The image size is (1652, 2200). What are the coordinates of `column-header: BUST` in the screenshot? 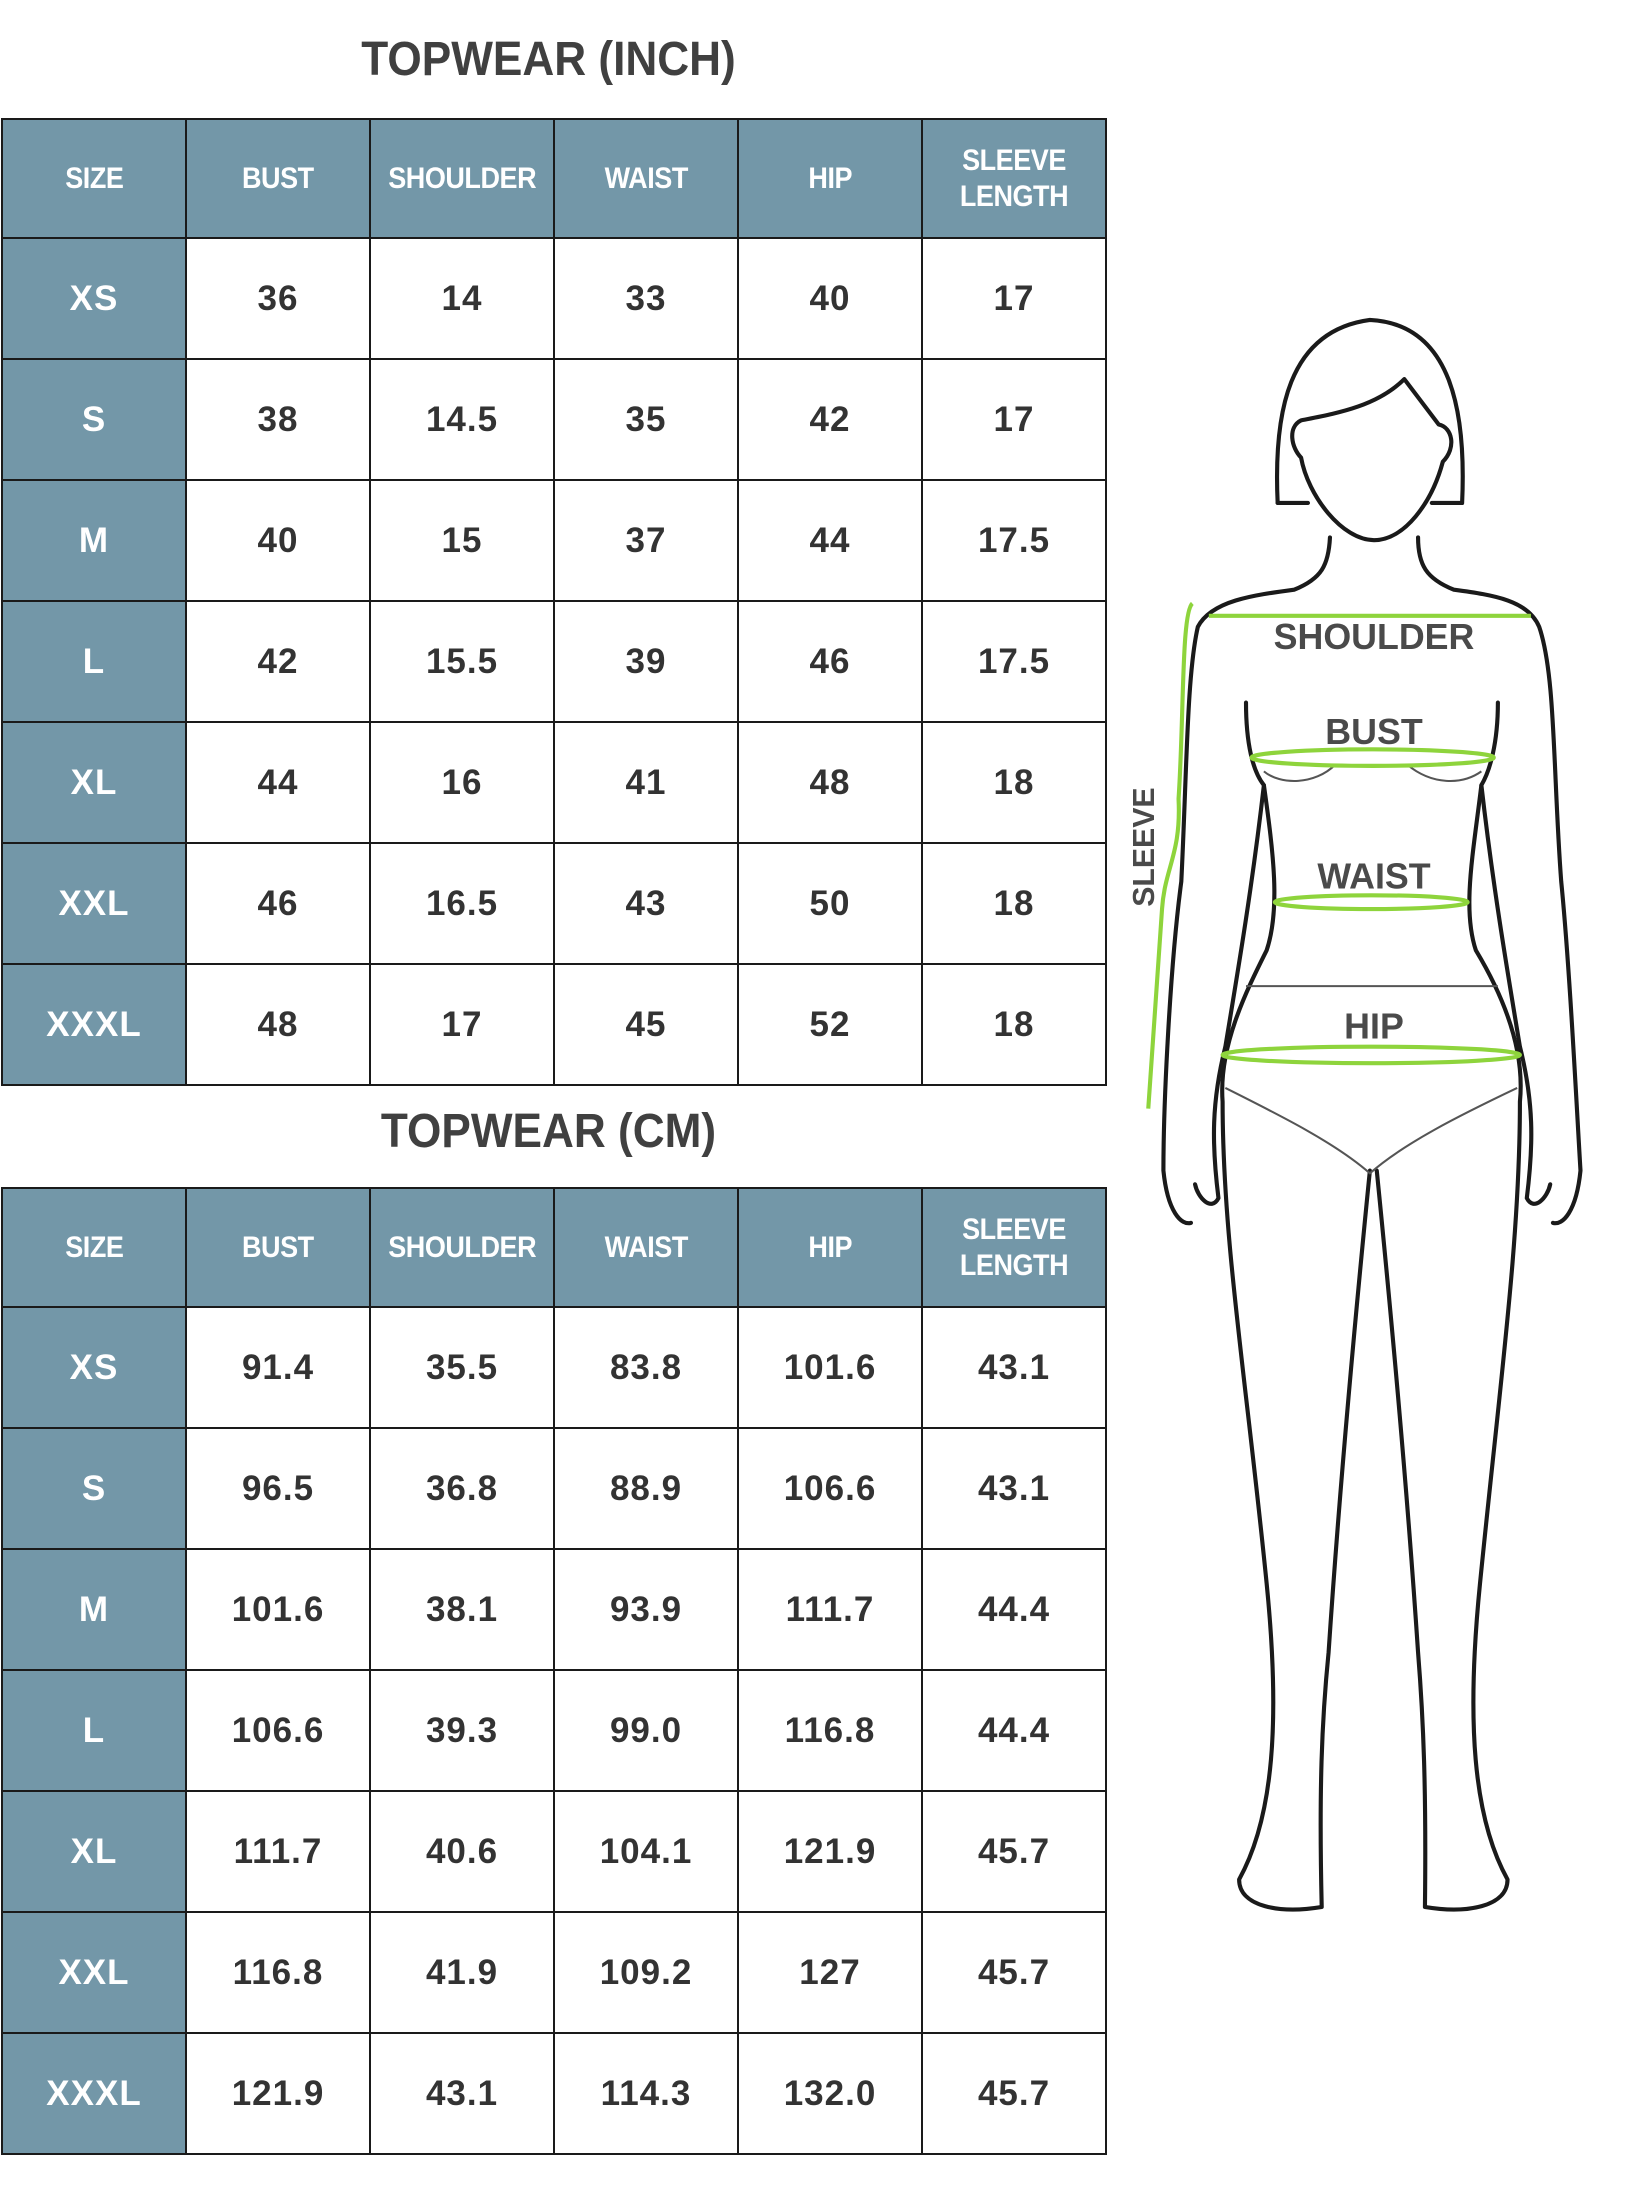 It's located at (278, 178).